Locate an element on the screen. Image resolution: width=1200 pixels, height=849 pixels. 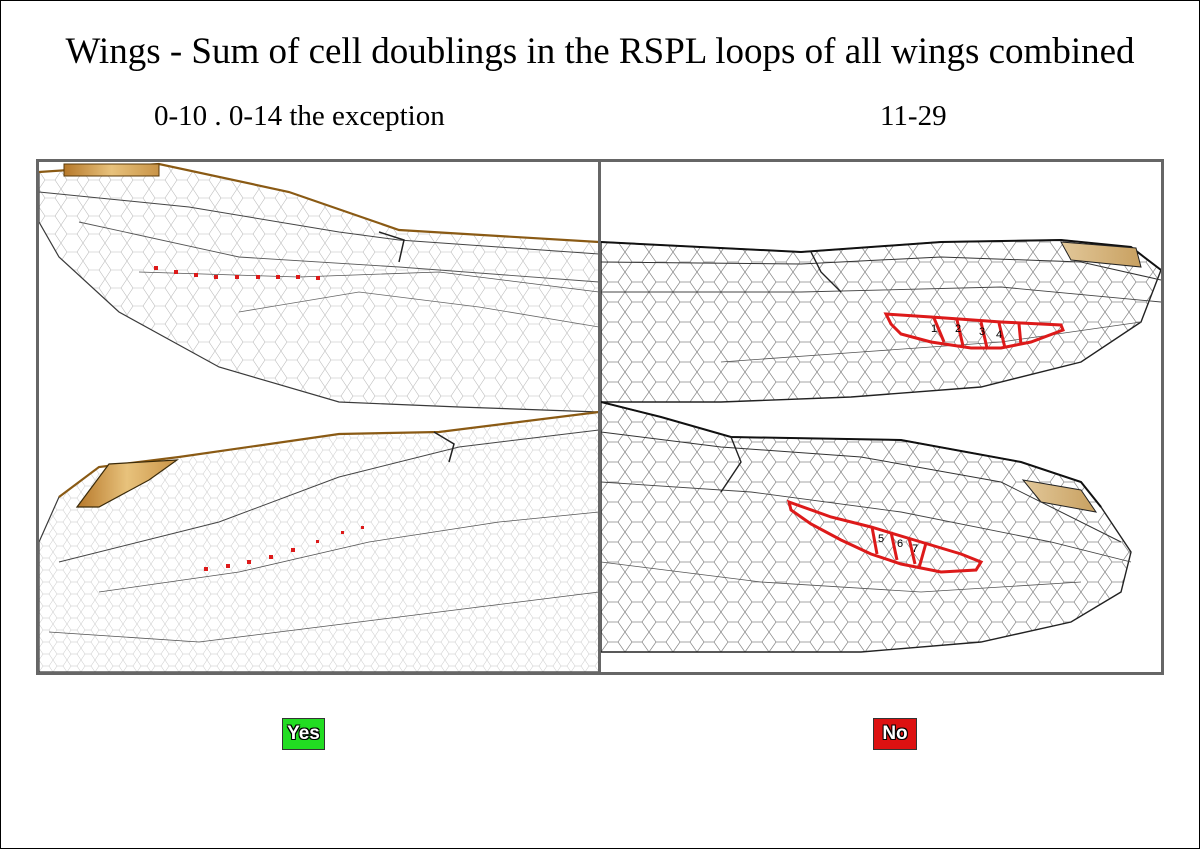
cell-label-5: 5 is located at coordinates (881, 539).